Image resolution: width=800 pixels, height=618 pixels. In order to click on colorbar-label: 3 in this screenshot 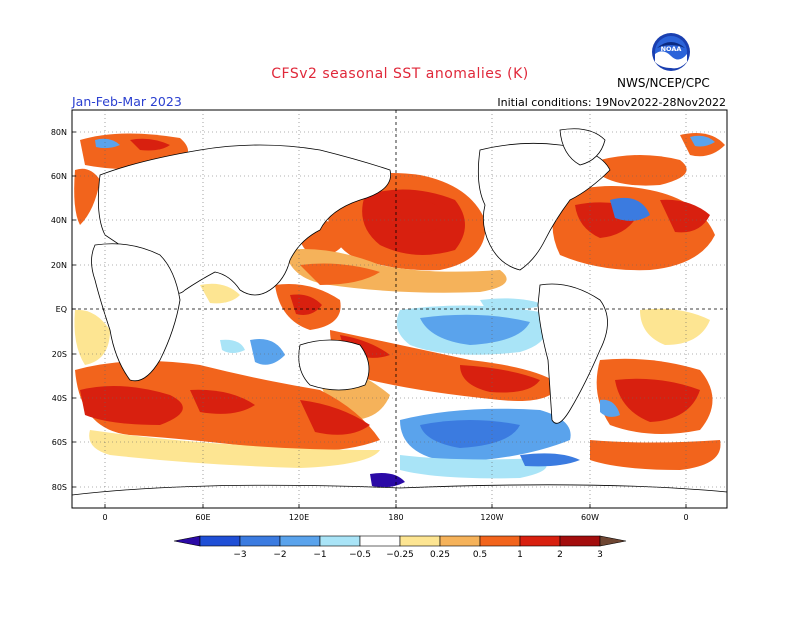, I will do `click(600, 555)`.